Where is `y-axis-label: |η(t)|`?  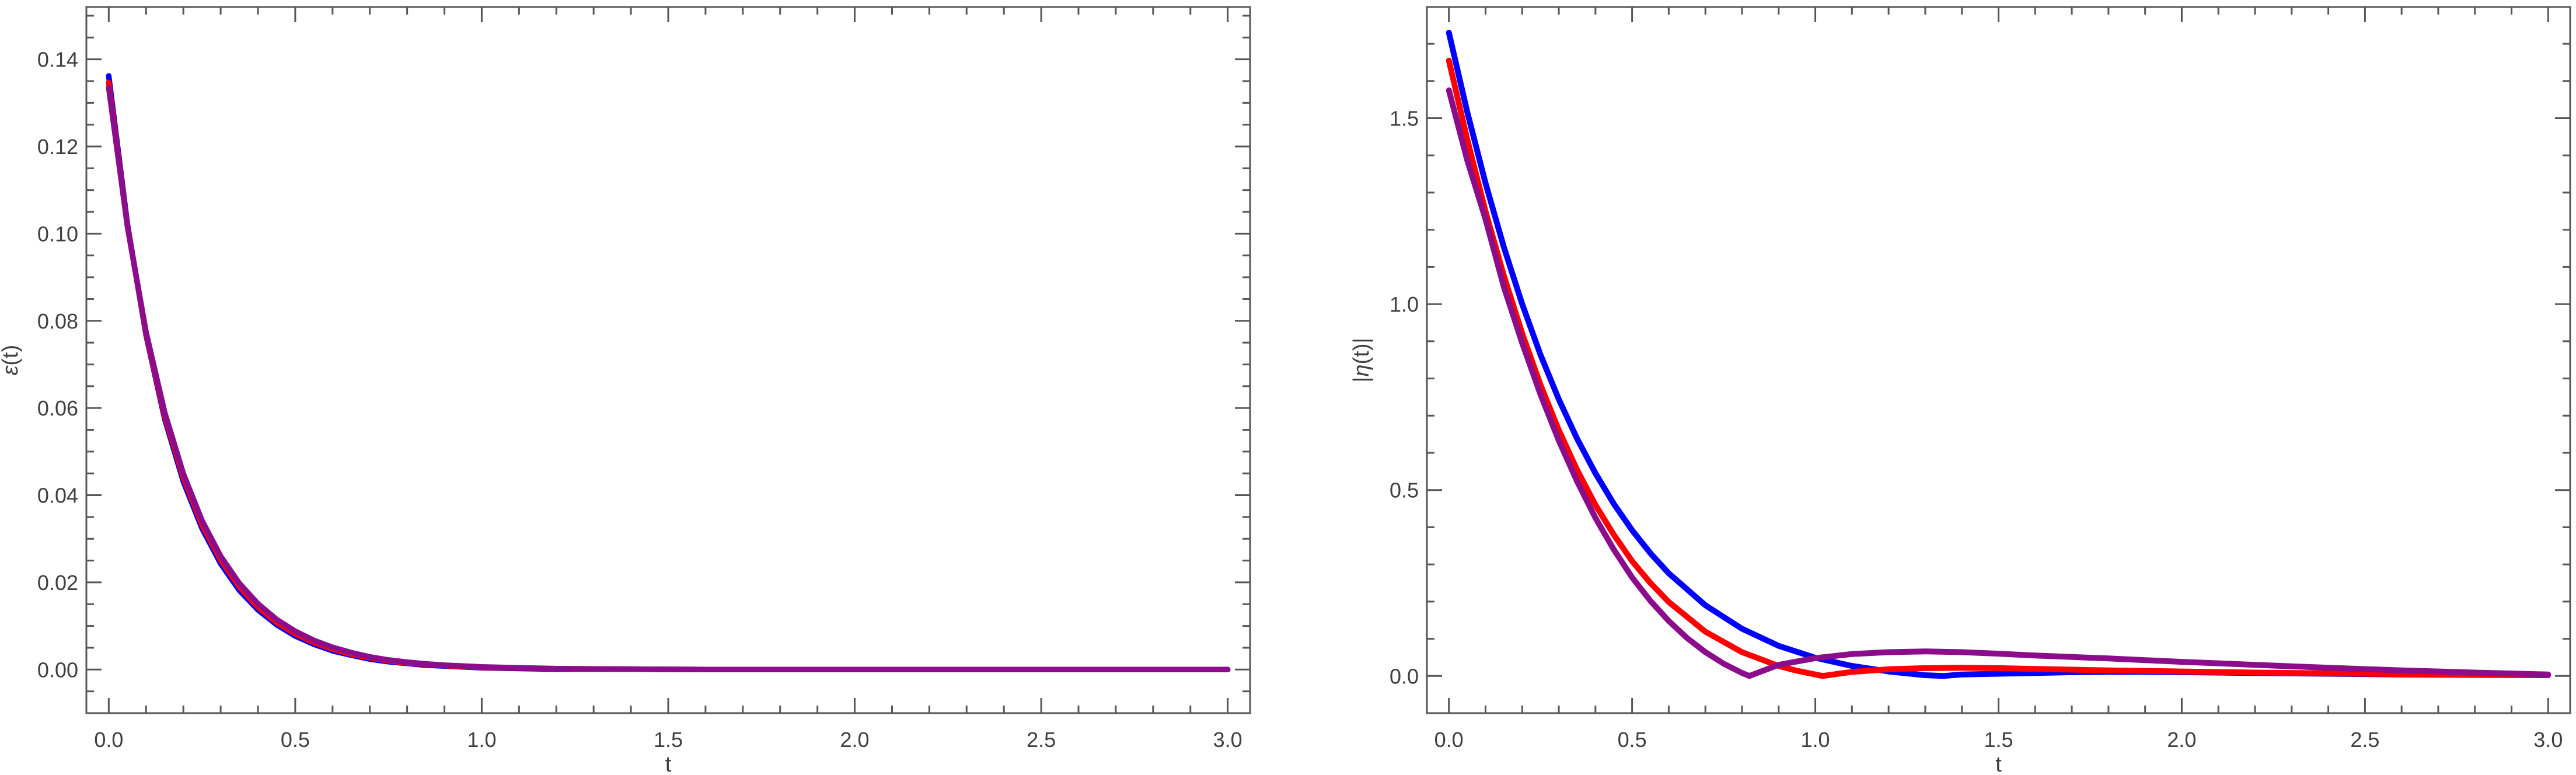
y-axis-label: |η(t)| is located at coordinates (1361, 361).